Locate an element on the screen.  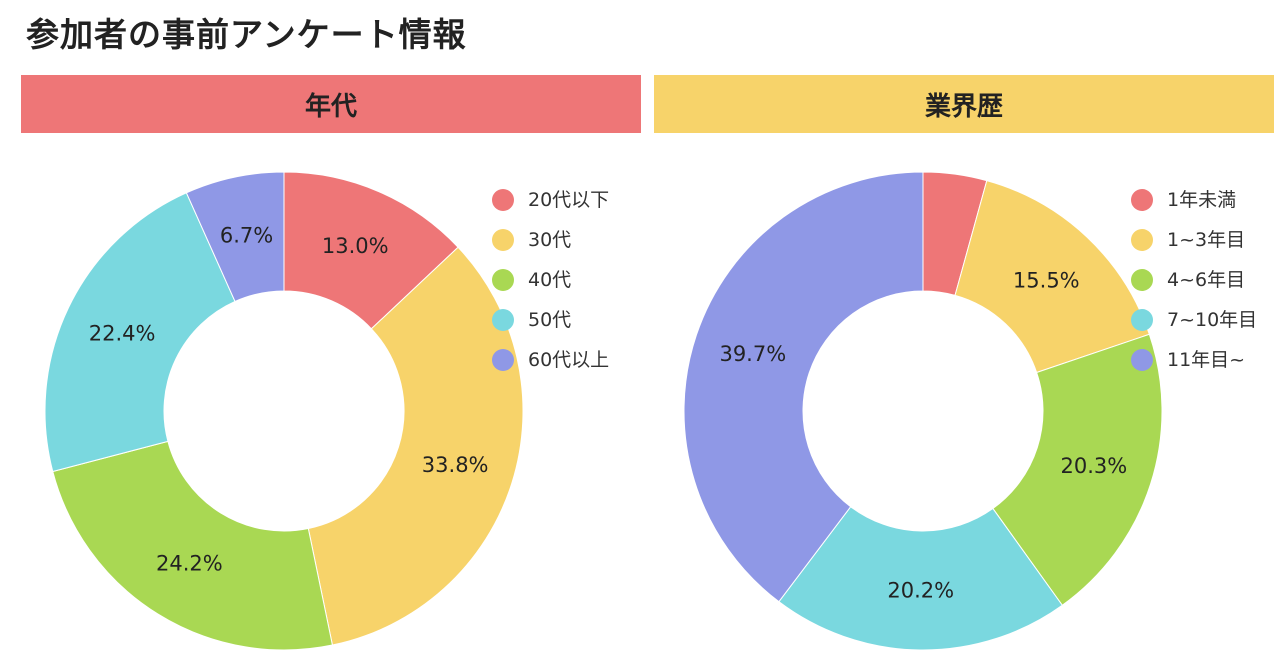
legend-label-1: 20代以下 is located at coordinates (568, 200).